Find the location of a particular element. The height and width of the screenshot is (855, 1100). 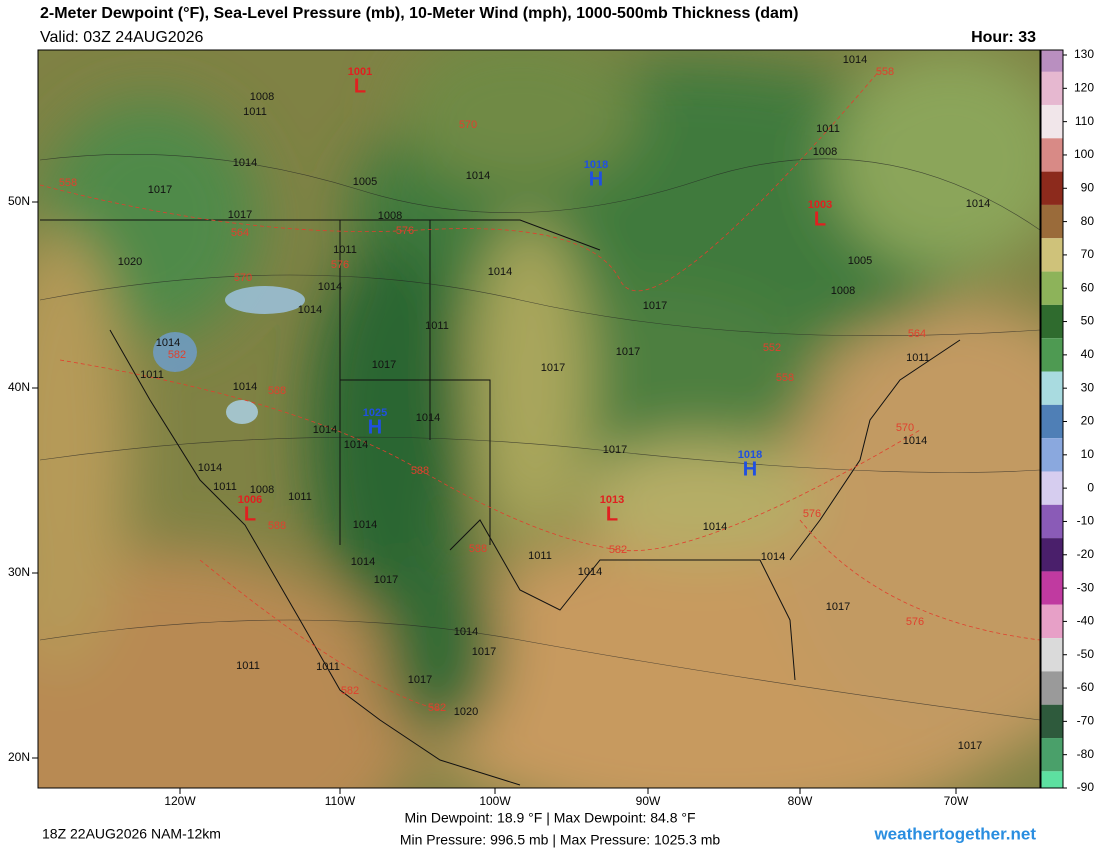

valid-time: Valid: 03Z 24AUG2026 is located at coordinates (121, 37).